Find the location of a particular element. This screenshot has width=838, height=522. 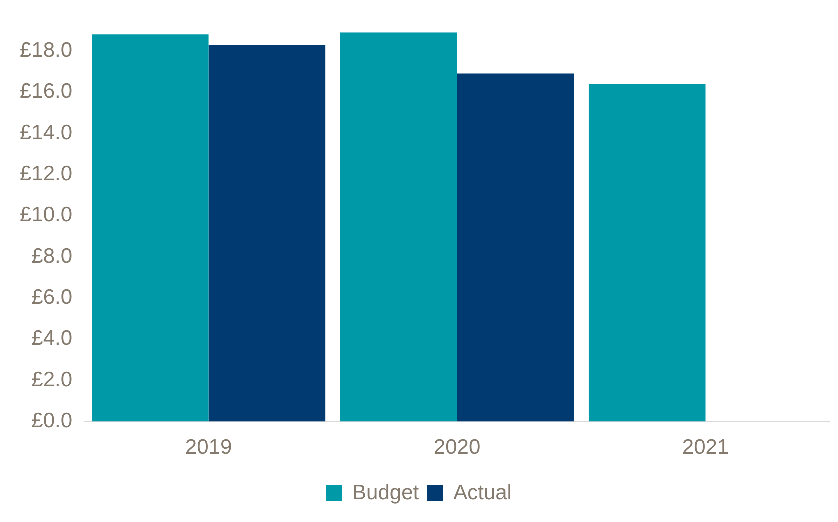

x-tick-label: 2020 is located at coordinates (457, 448).